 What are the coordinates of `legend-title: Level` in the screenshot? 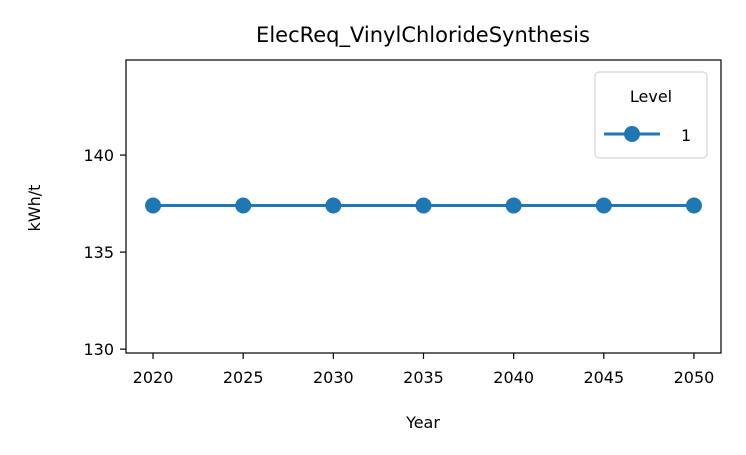 It's located at (651, 96).